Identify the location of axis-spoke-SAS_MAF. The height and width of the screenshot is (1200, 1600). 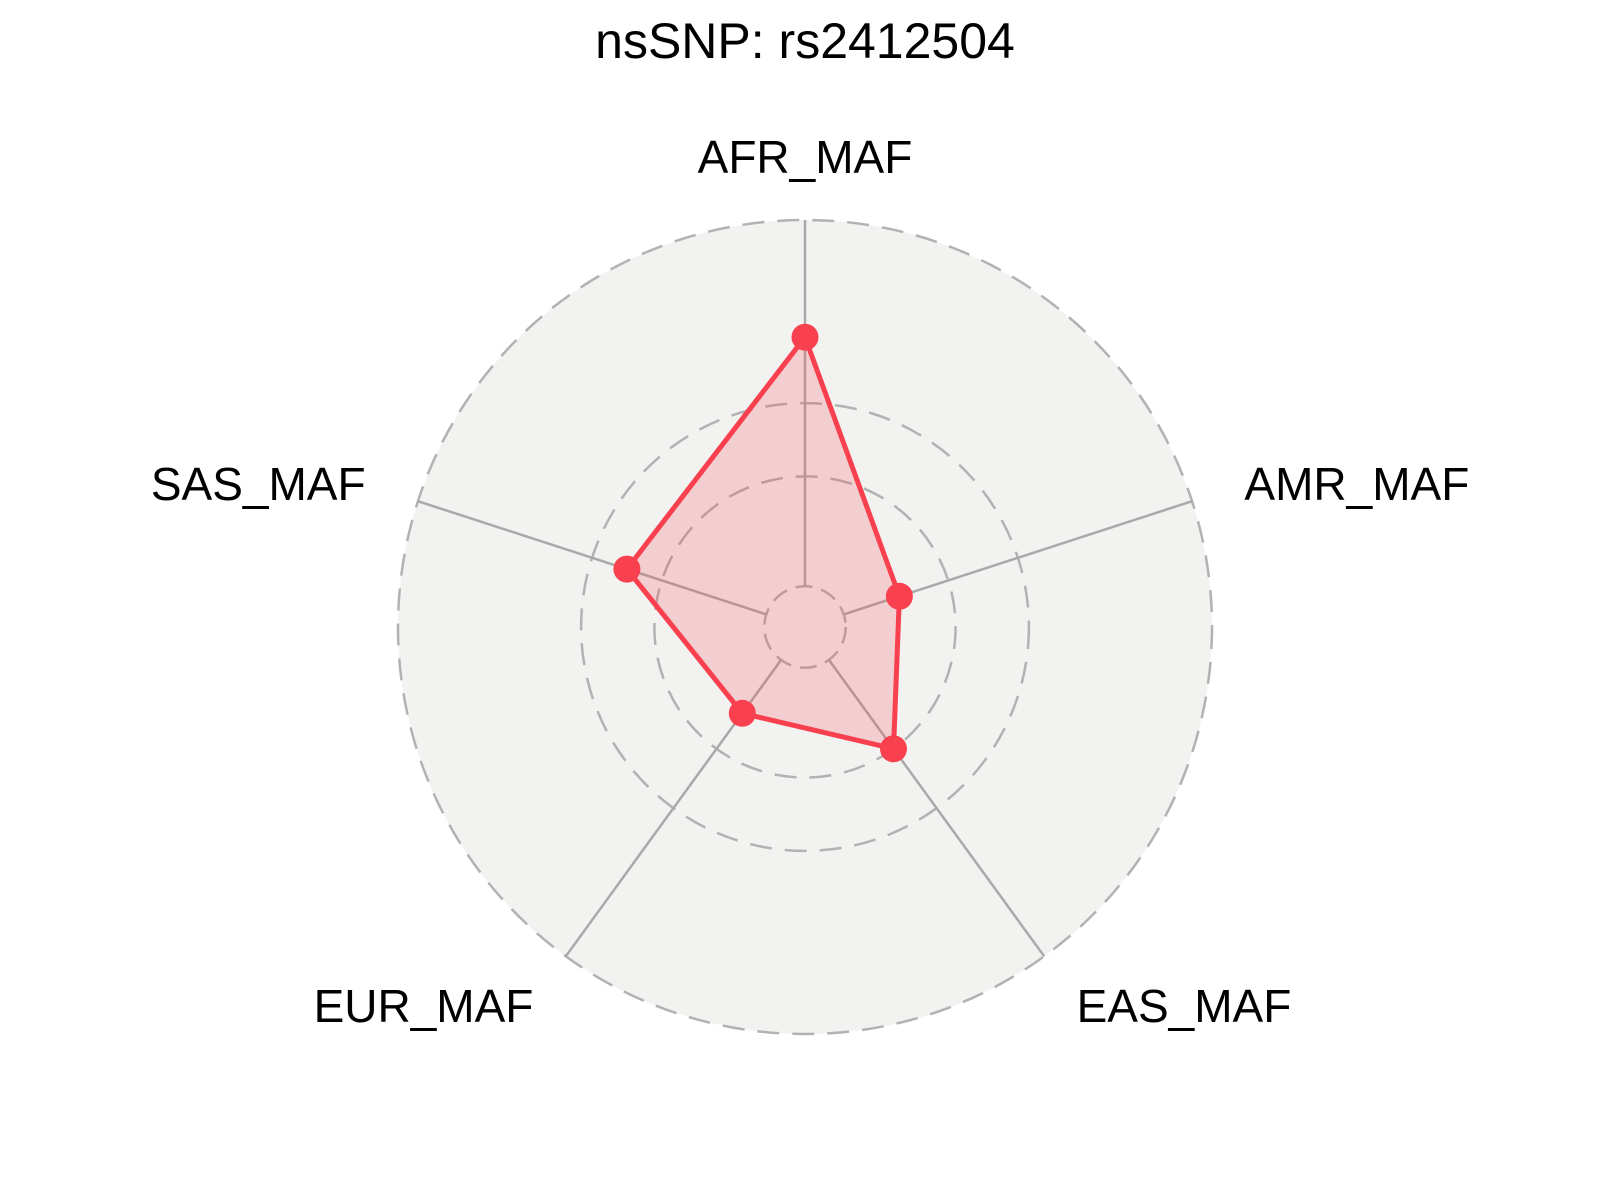
(592, 558).